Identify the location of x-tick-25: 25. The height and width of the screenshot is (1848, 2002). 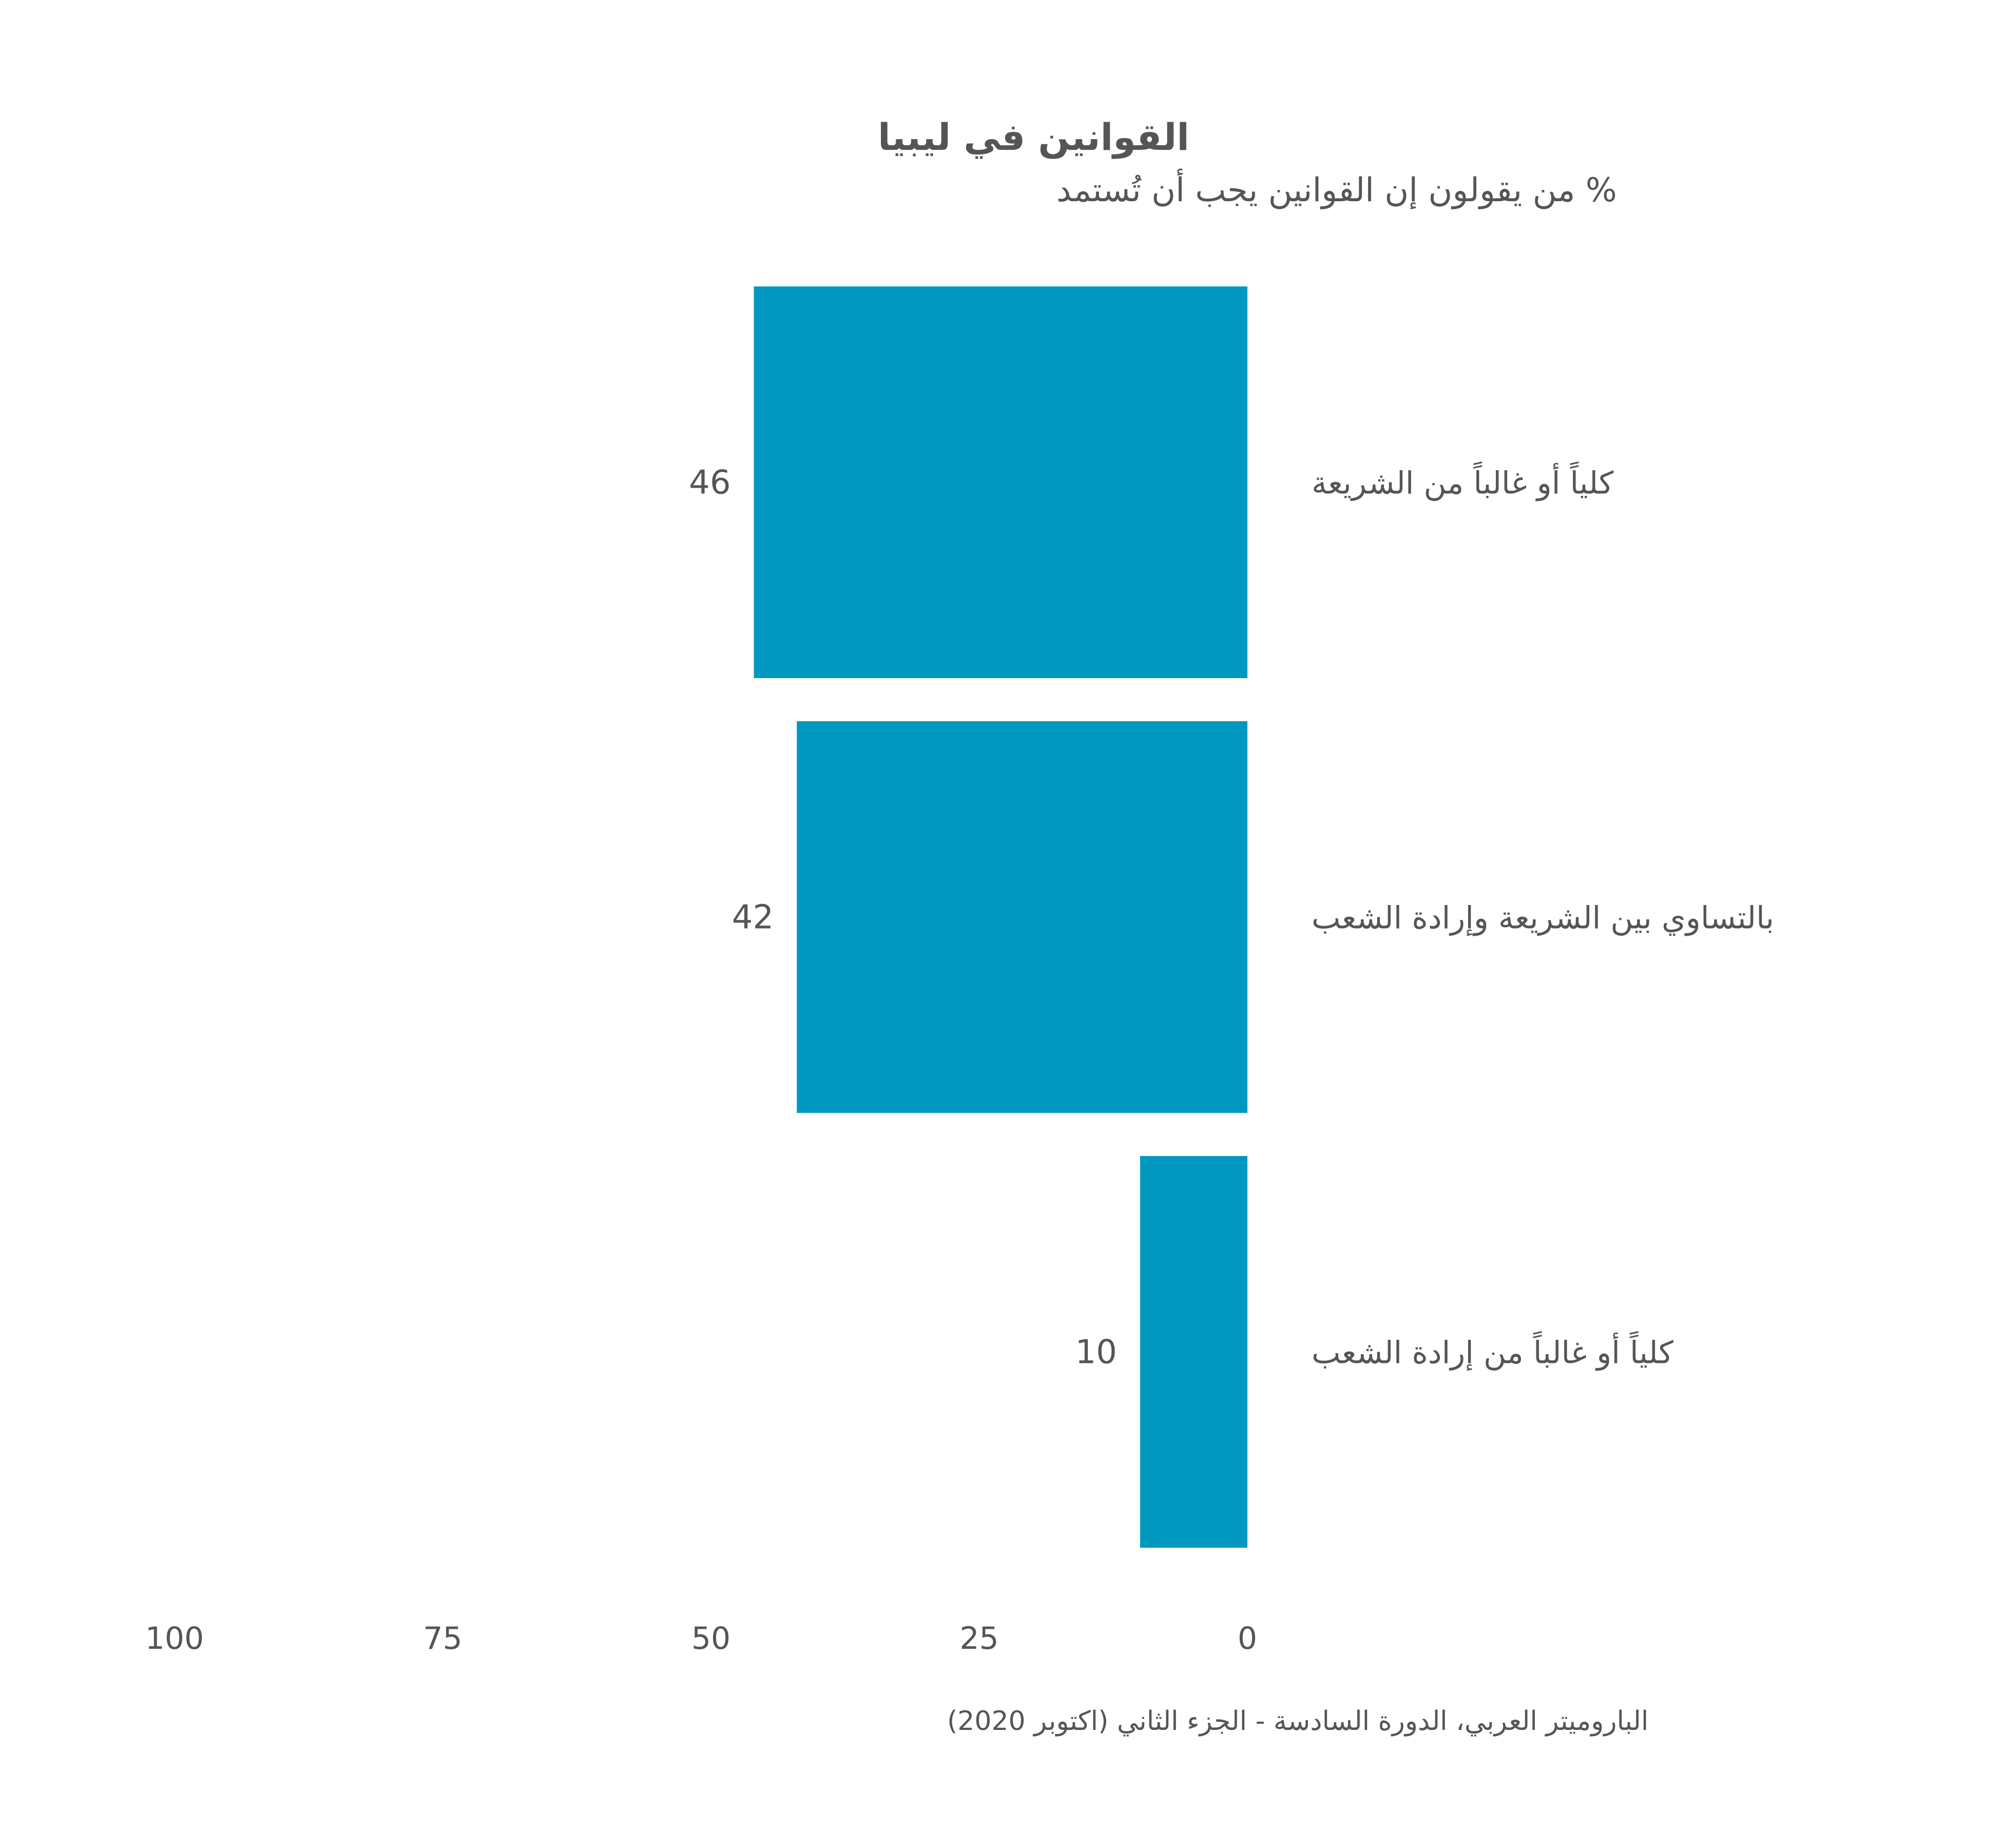
(978, 1639).